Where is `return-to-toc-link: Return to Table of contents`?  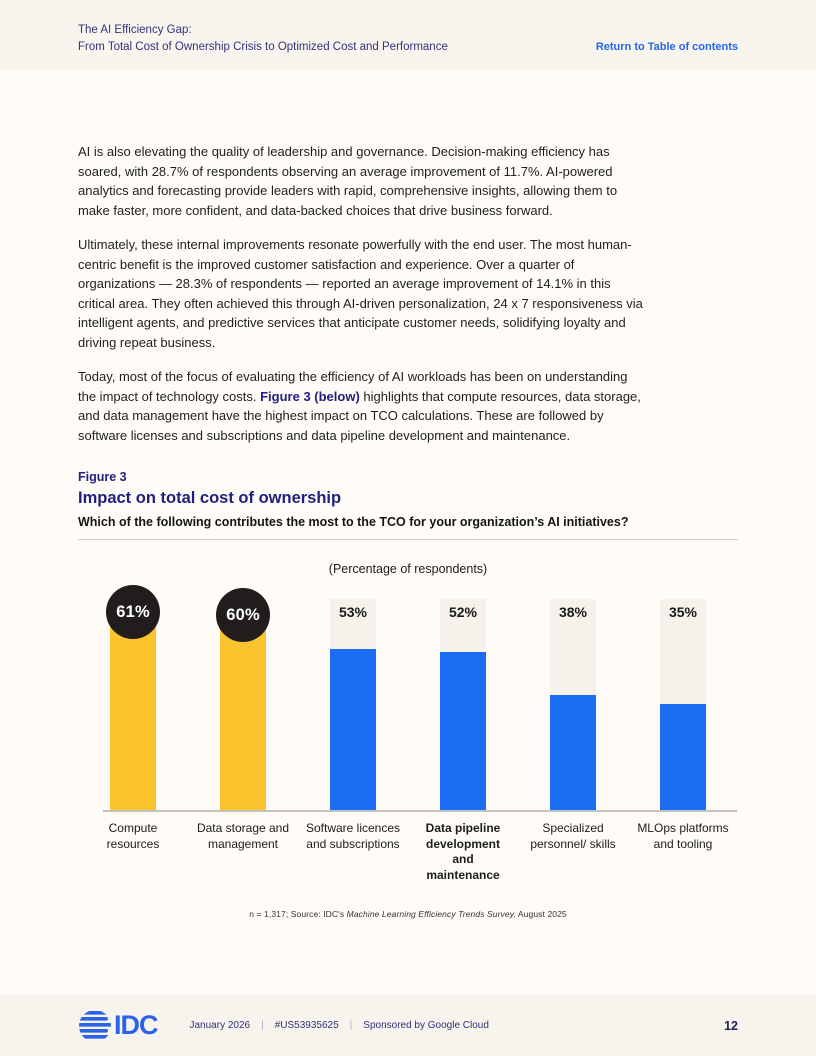 return-to-toc-link: Return to Table of contents is located at coordinates (666, 47).